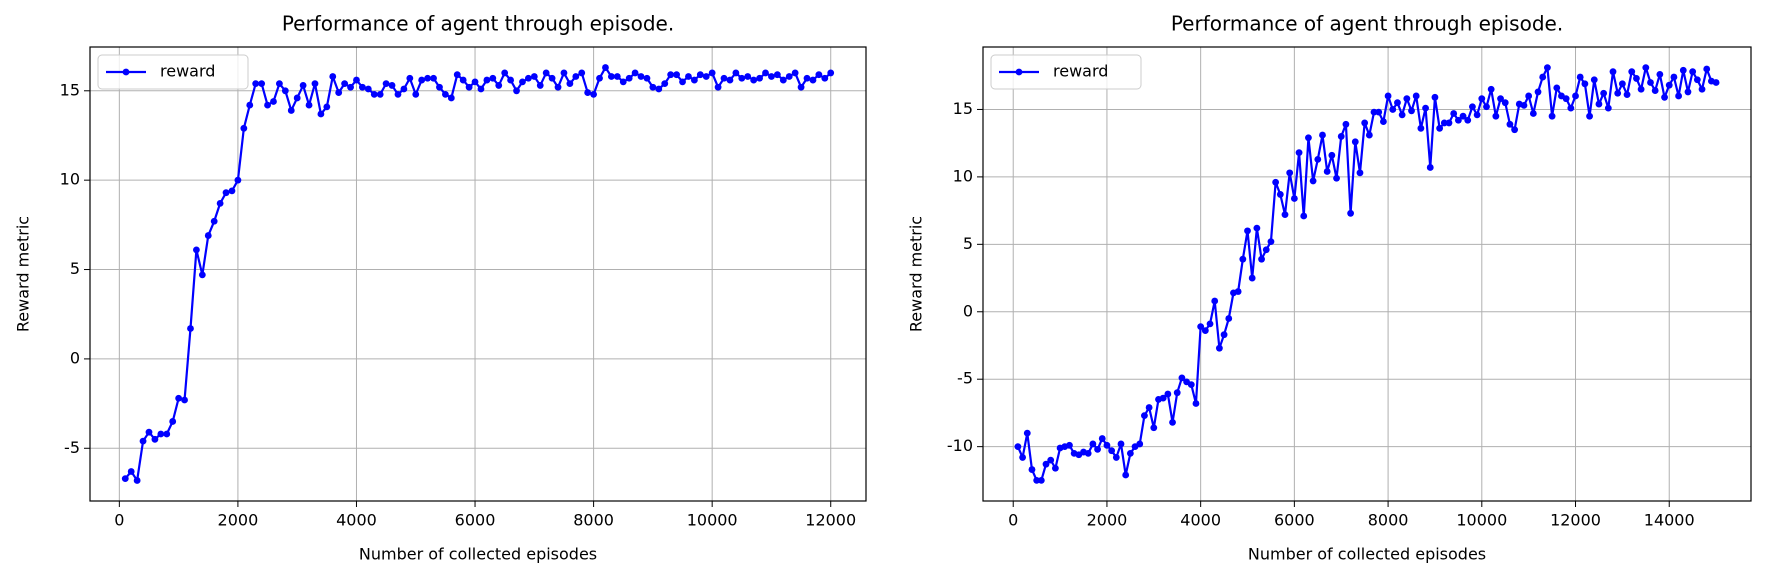  What do you see at coordinates (475, 520) in the screenshot?
I see `x-tick-label: 6000` at bounding box center [475, 520].